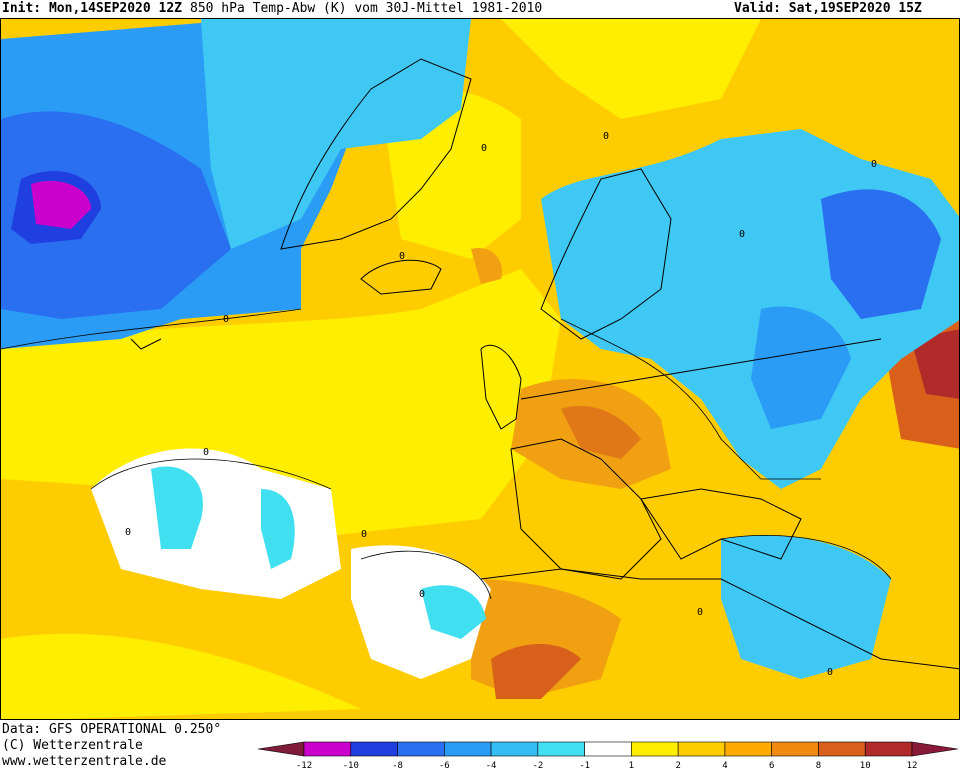 The width and height of the screenshot is (968, 776). I want to click on legend-tick-label: 2, so click(677, 766).